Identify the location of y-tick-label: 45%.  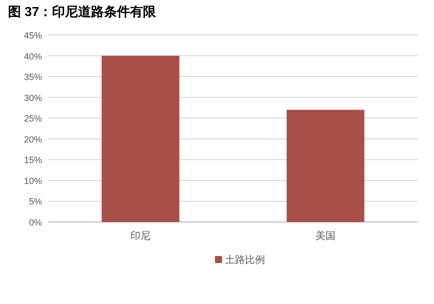
(33, 35).